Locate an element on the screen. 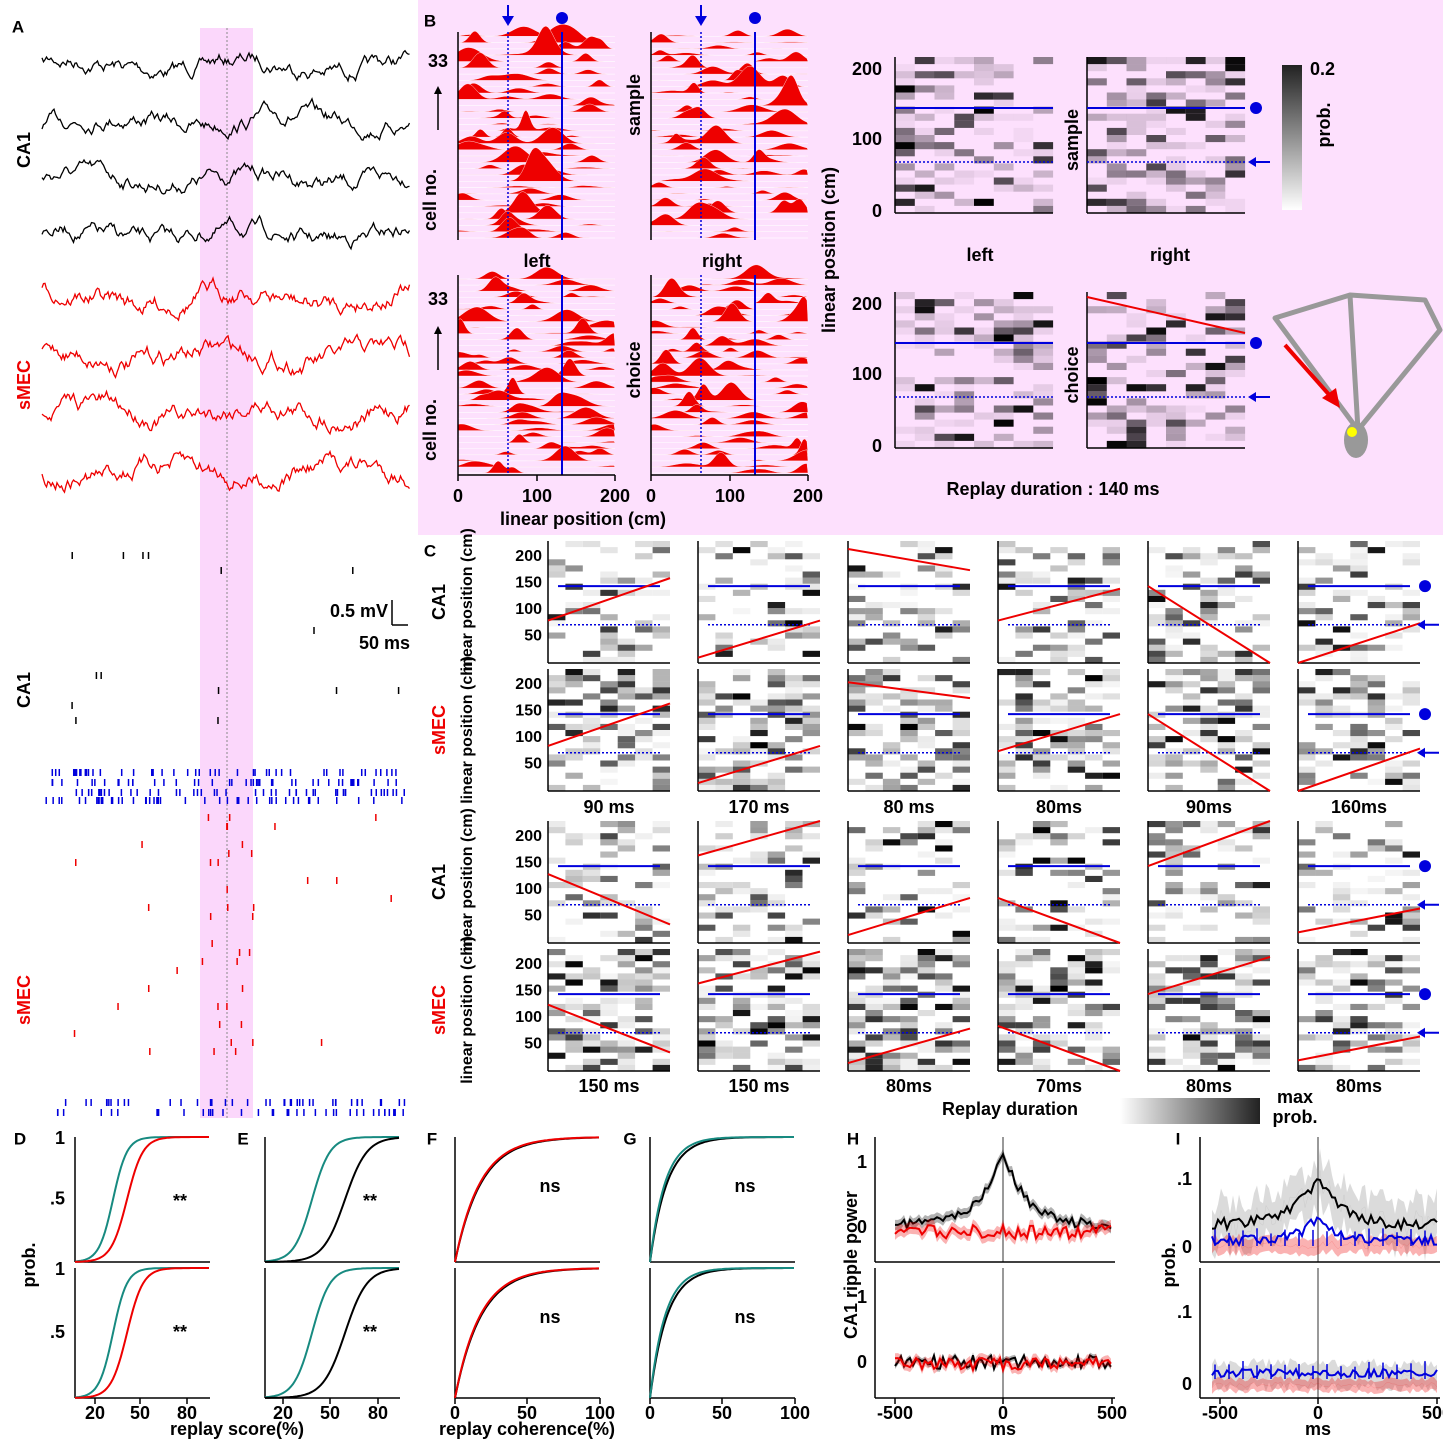 The image size is (1443, 1443). cdf-curve is located at coordinates (331, 1199).